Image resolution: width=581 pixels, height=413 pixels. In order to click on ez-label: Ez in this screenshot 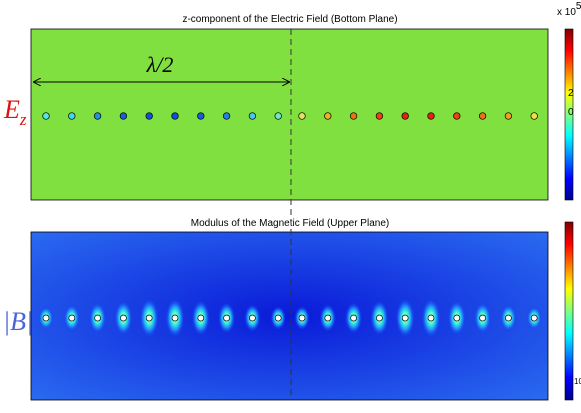, I will do `click(15, 112)`.